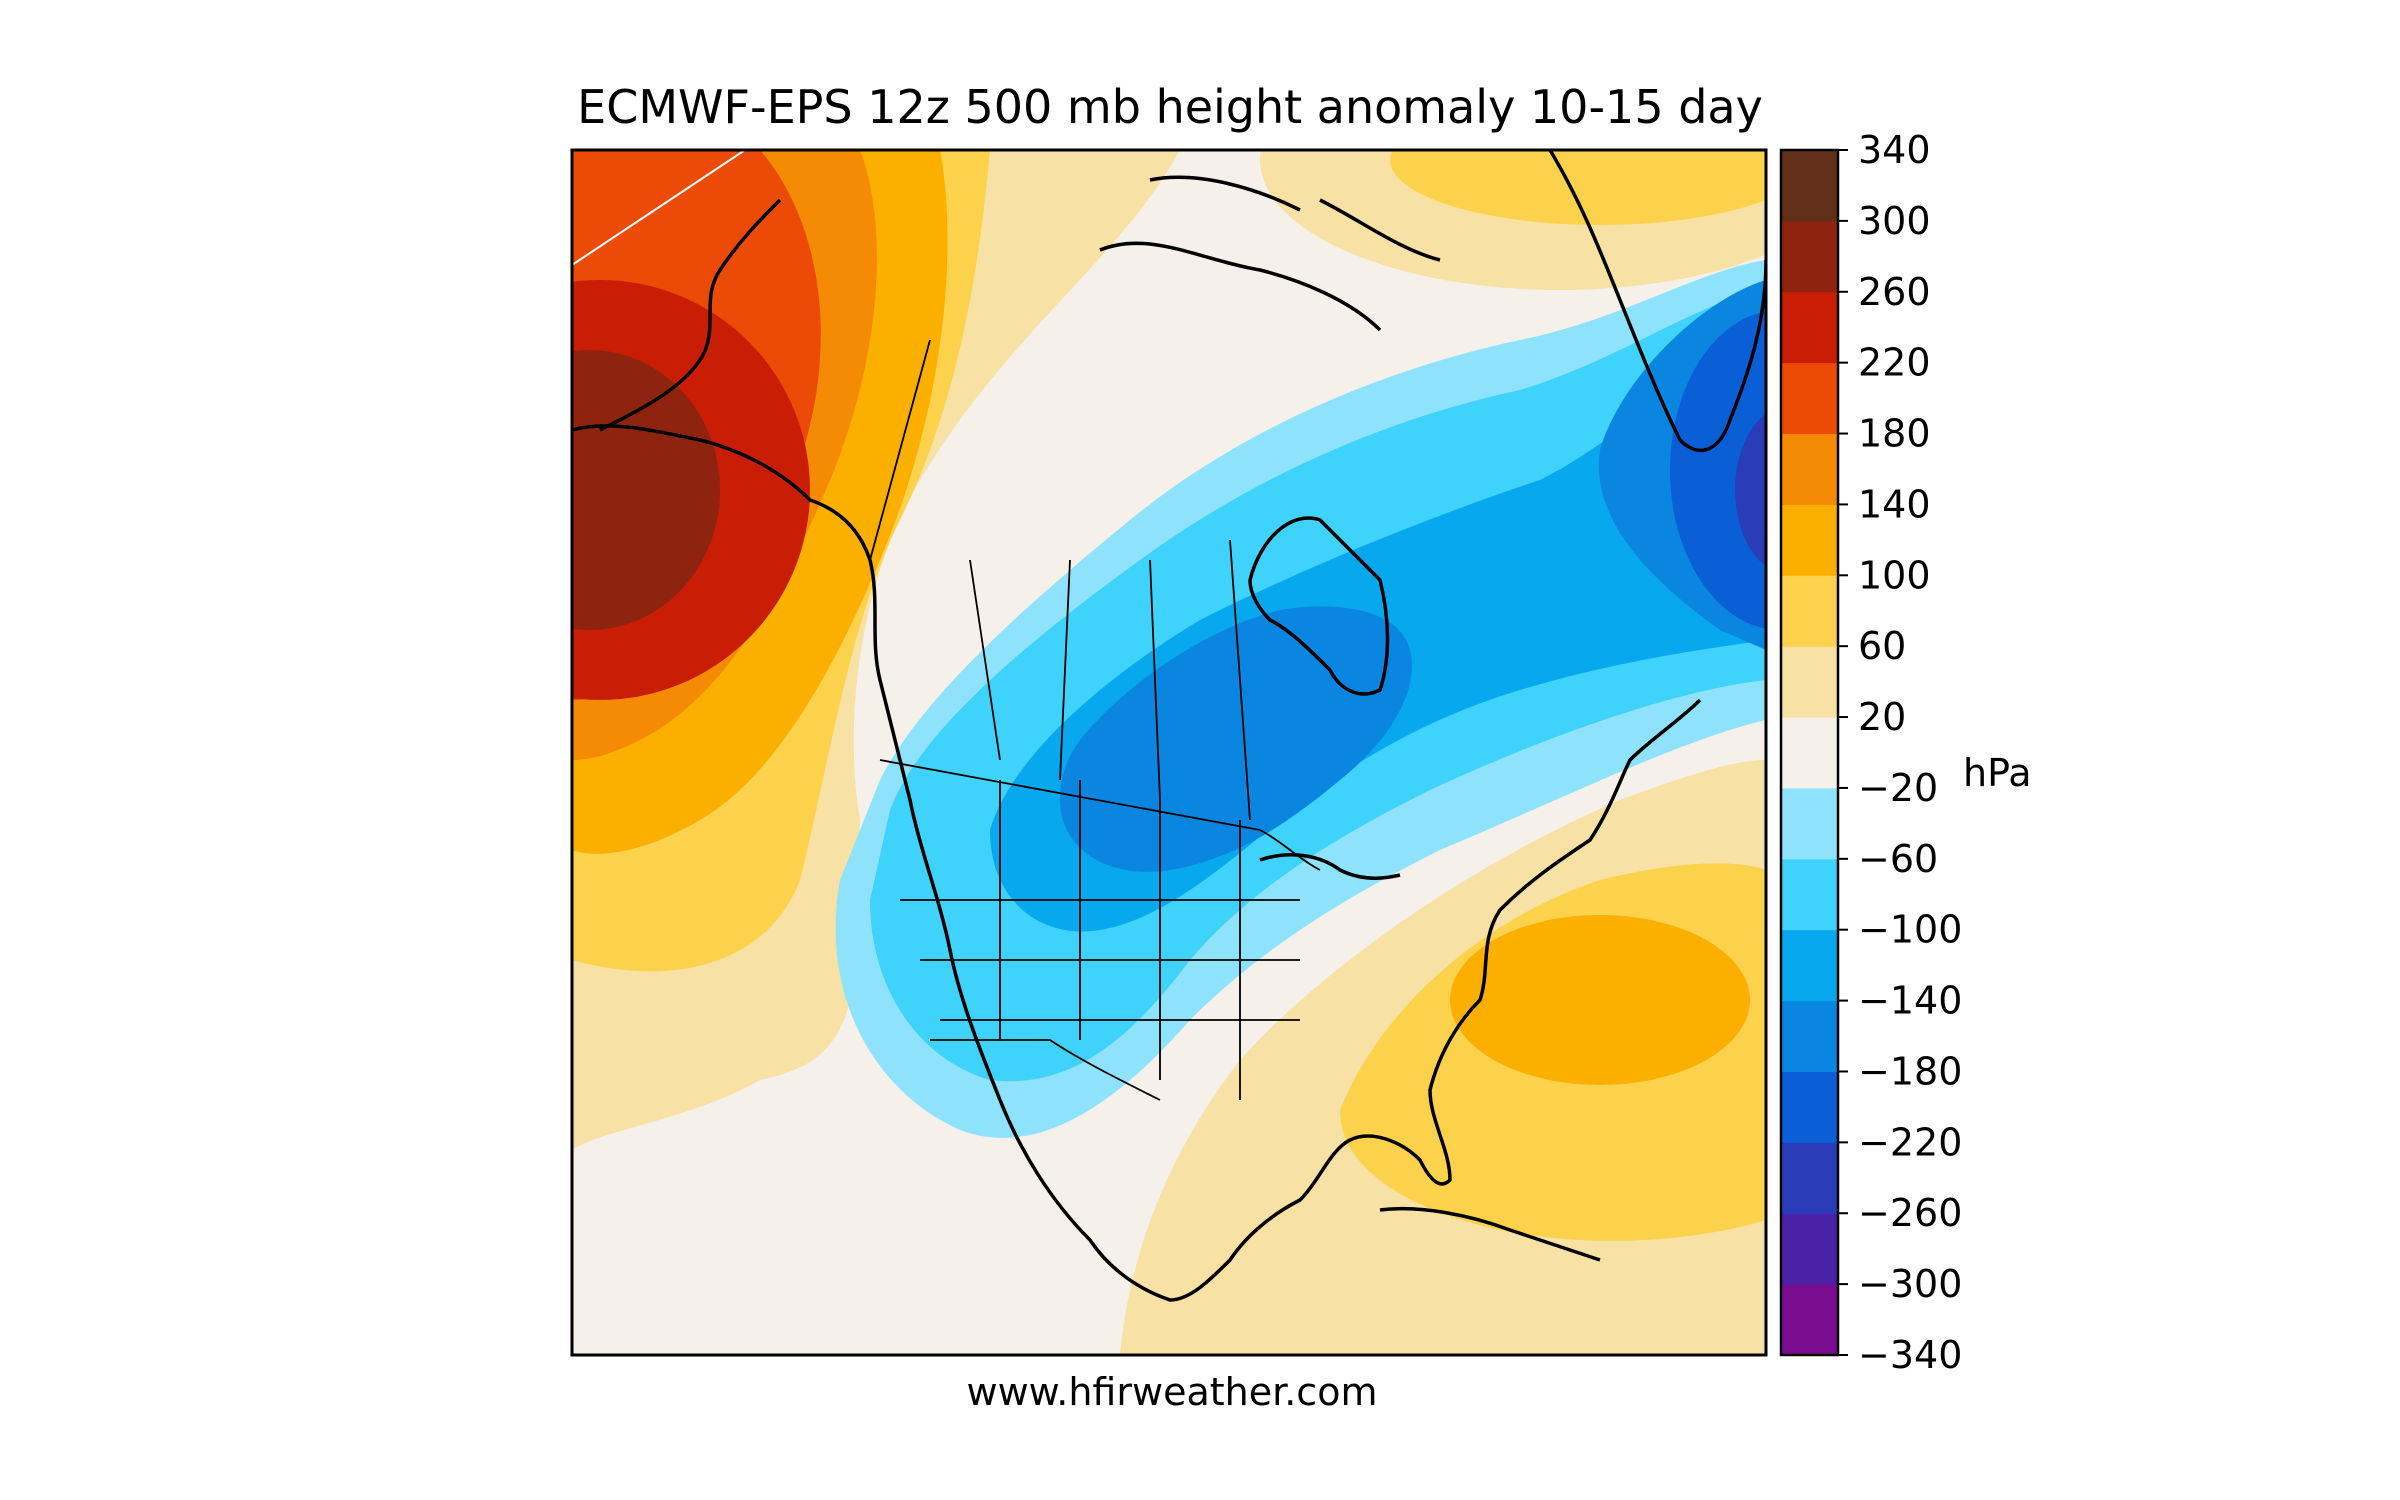  What do you see at coordinates (1910, 1355) in the screenshot?
I see `colorbar-tick-label: −340` at bounding box center [1910, 1355].